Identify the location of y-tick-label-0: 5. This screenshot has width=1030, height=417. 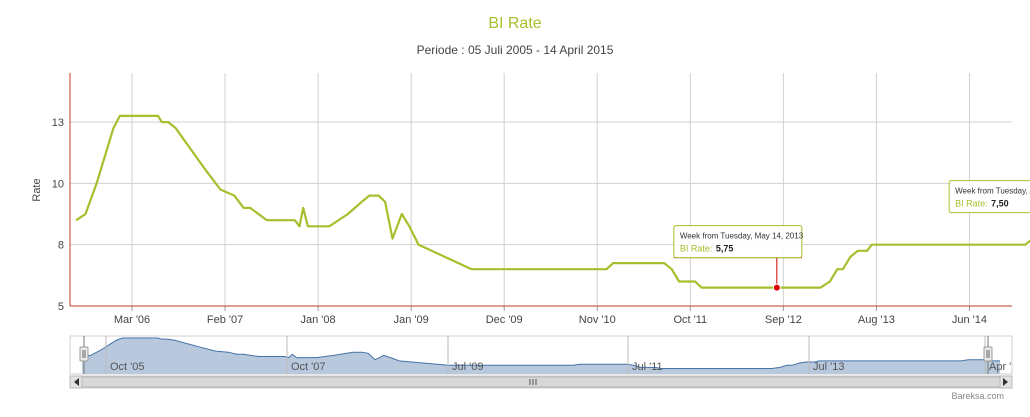
(61, 307).